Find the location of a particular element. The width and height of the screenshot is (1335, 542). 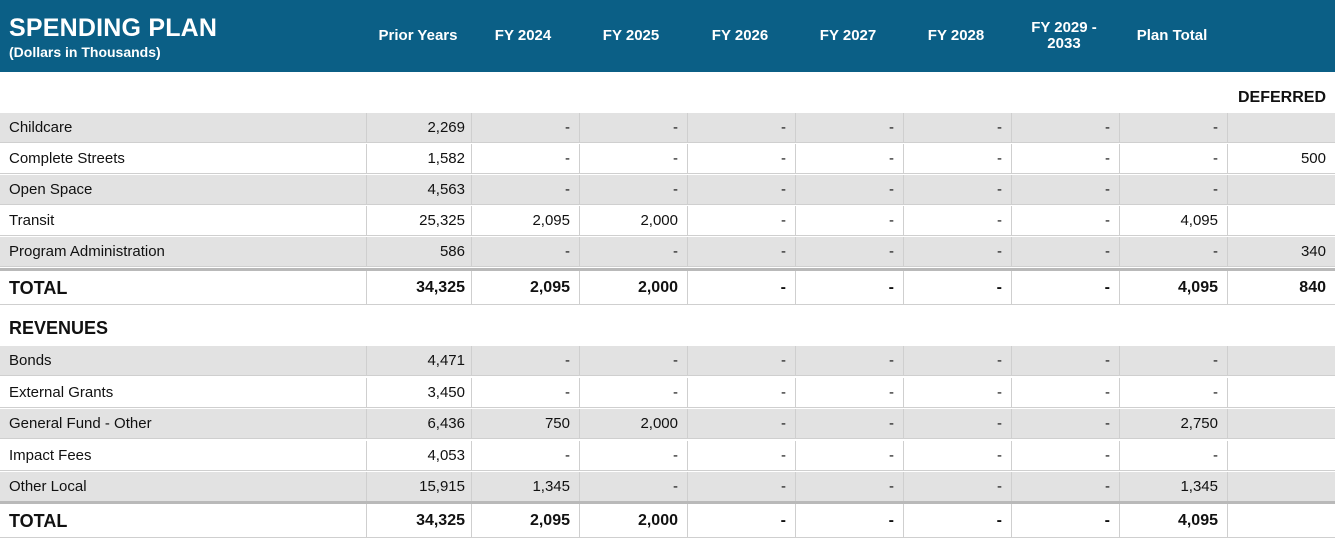

table-cell: 34,325 is located at coordinates (420, 288).